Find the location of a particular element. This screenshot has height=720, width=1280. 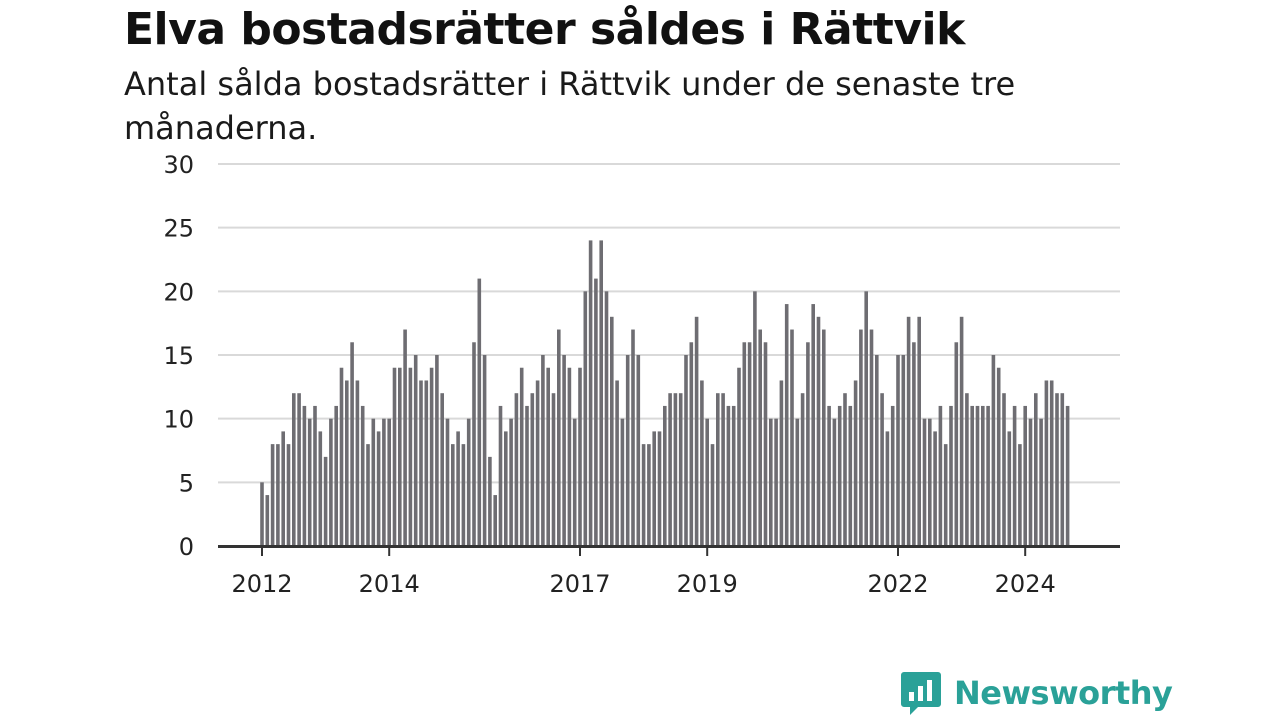

x-tick-label: 2019 is located at coordinates (707, 584).